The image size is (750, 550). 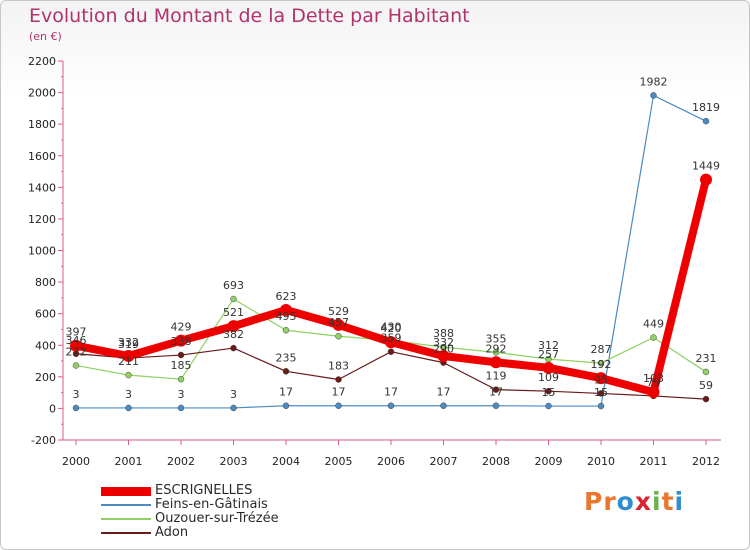 I want to click on x-tick-label: 2000, so click(x=76, y=461).